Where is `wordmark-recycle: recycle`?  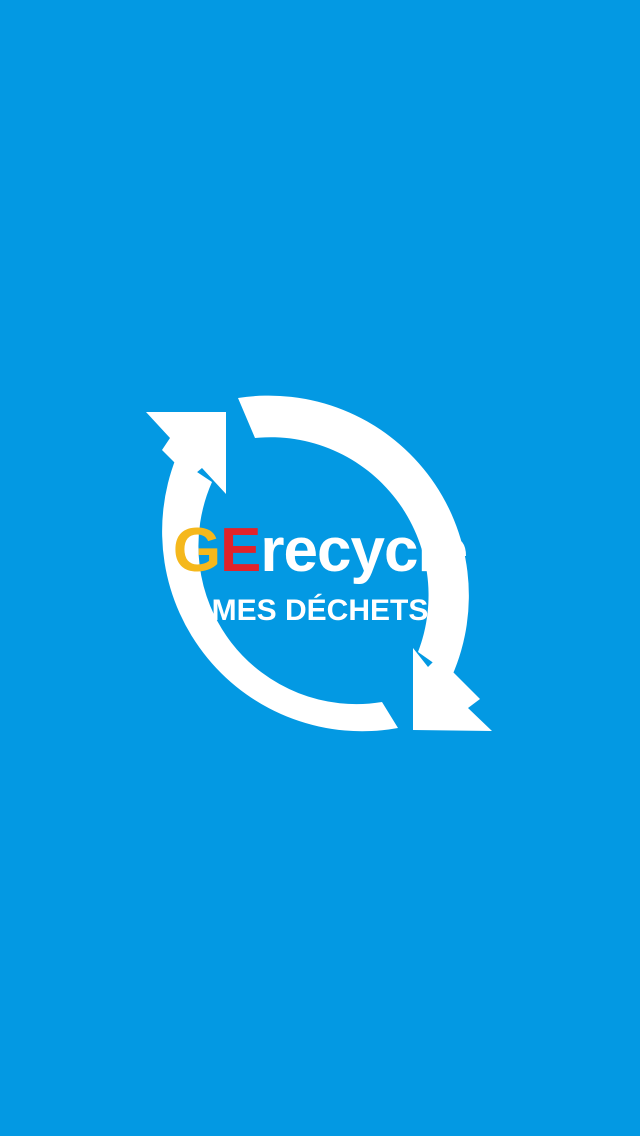
wordmark-recycle: recycle is located at coordinates (363, 550).